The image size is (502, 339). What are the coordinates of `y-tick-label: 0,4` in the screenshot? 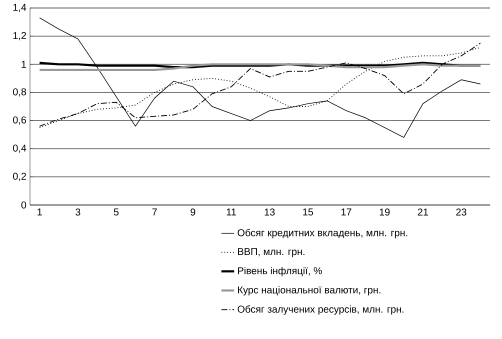 It's located at (19, 148).